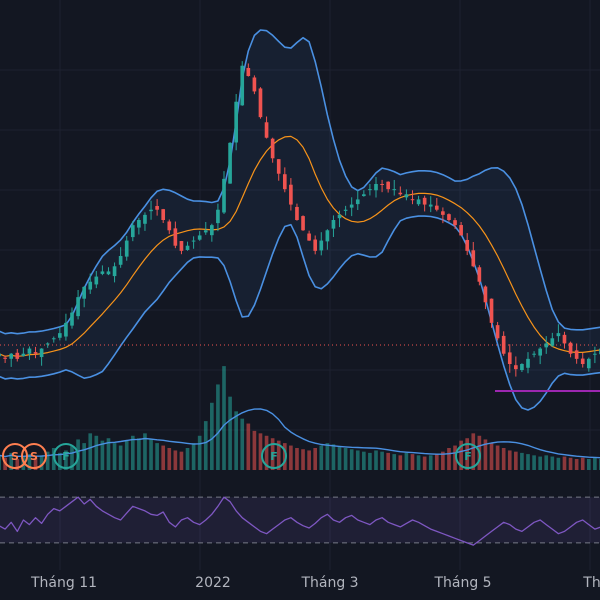  I want to click on event-marker-f: F, so click(66, 456).